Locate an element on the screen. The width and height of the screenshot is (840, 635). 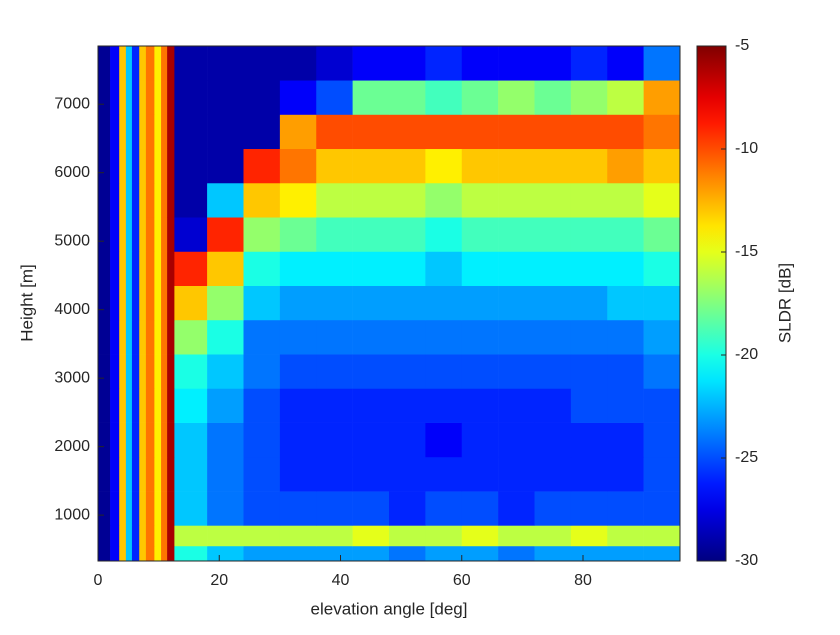
colorbar-tick-label: -20 is located at coordinates (746, 354).